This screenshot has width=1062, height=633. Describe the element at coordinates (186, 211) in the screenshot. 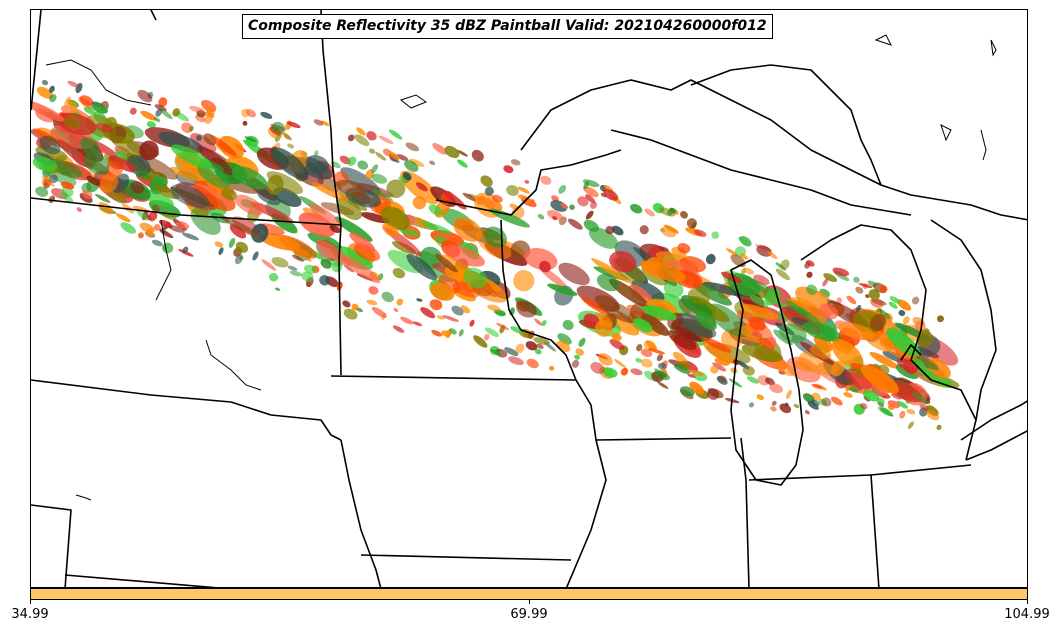

I see `boundary-nd-sd` at that location.